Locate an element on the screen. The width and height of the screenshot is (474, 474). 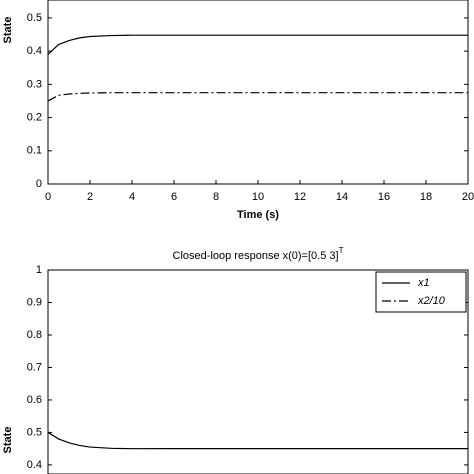
title-text: Closed-loop response x(0)=[0.5 3] is located at coordinates (256, 256).